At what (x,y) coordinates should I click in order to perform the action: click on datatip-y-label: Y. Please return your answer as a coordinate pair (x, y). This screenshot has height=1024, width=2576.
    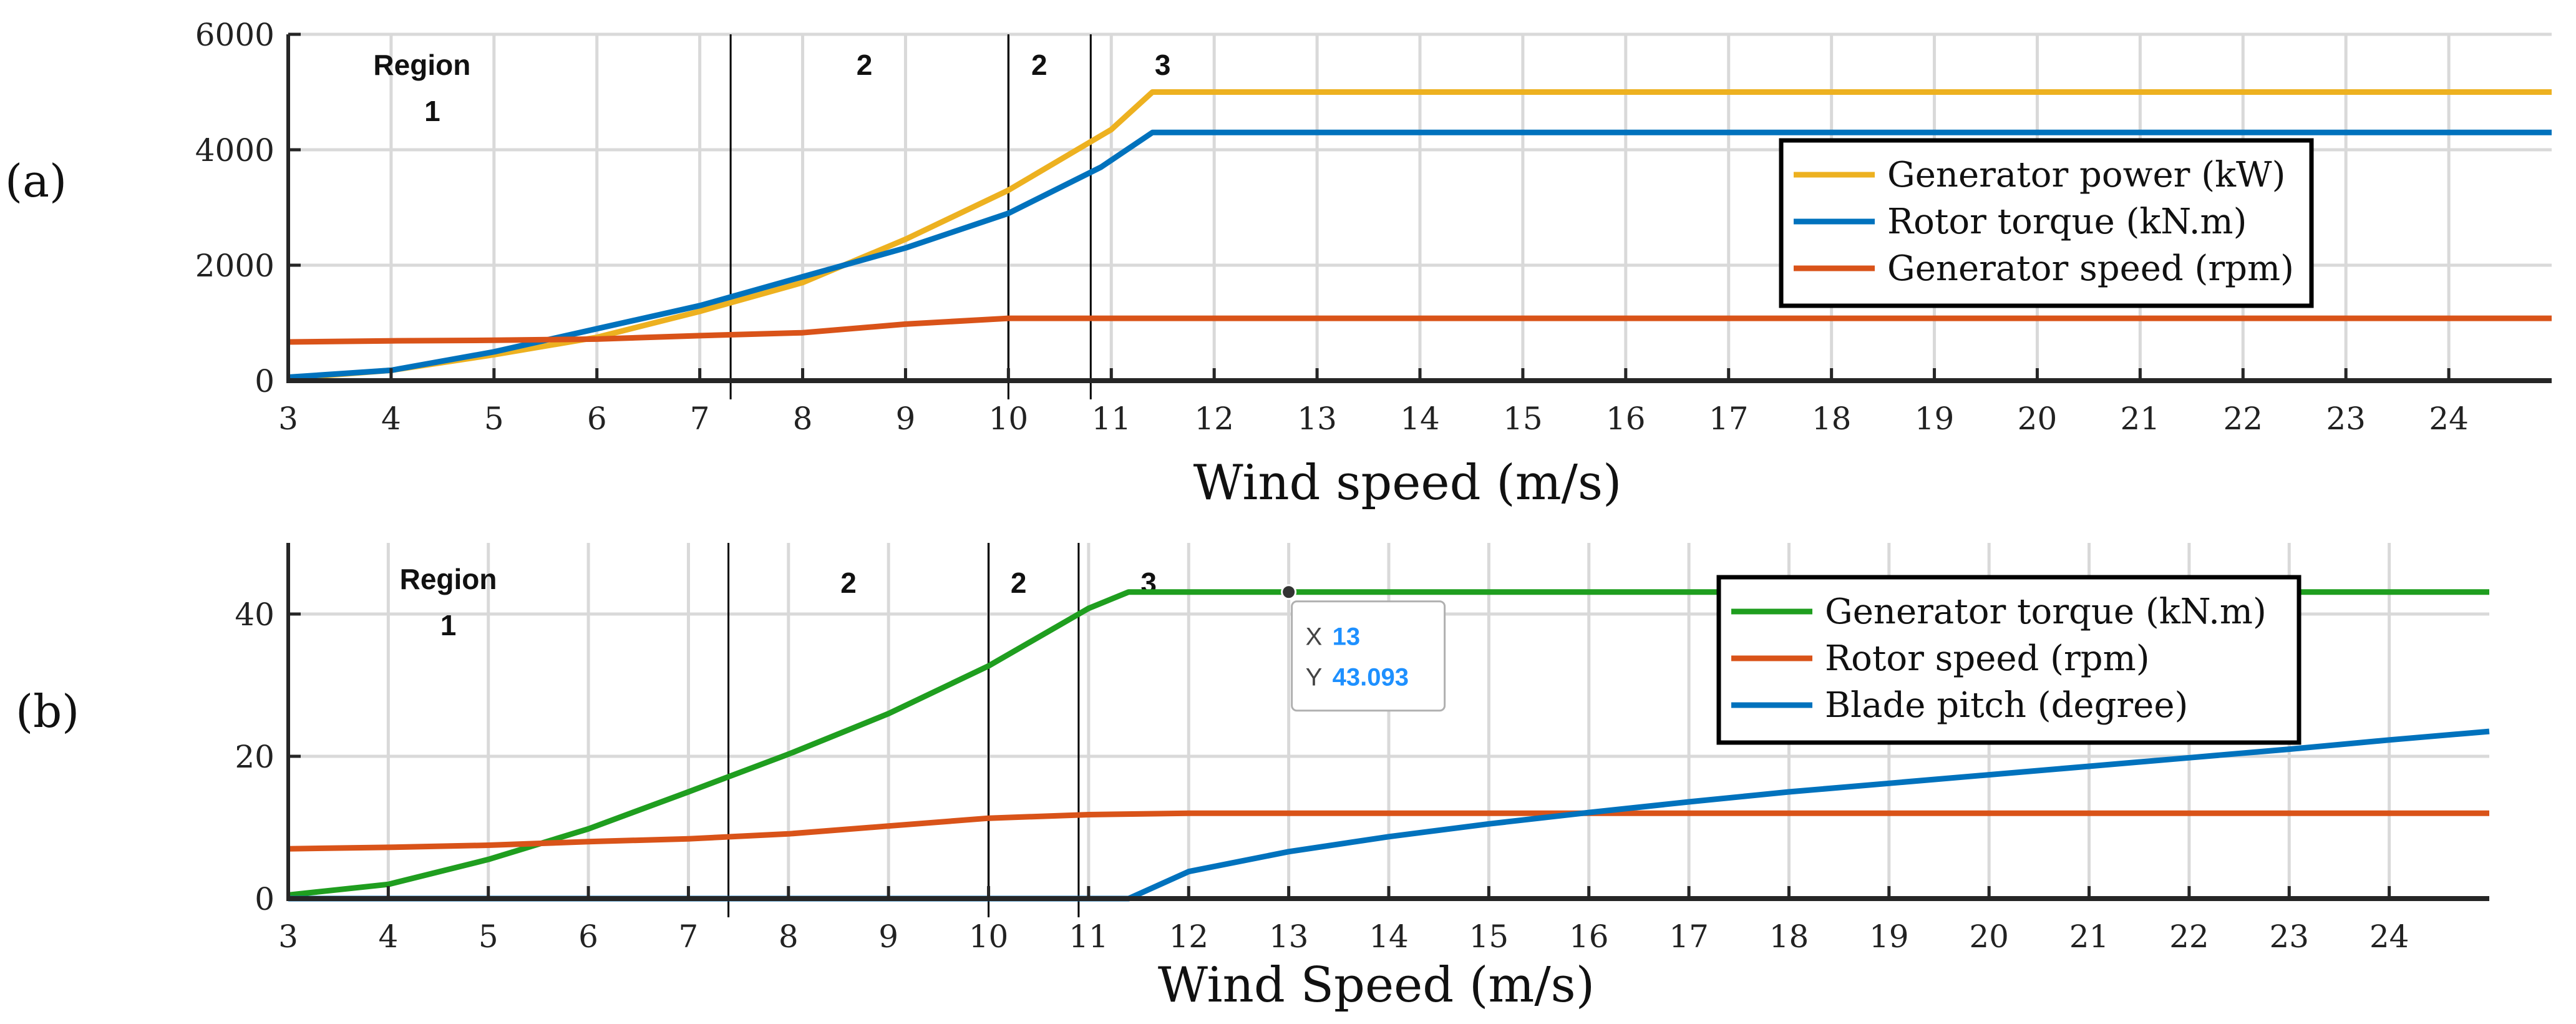
    Looking at the image, I should click on (1314, 677).